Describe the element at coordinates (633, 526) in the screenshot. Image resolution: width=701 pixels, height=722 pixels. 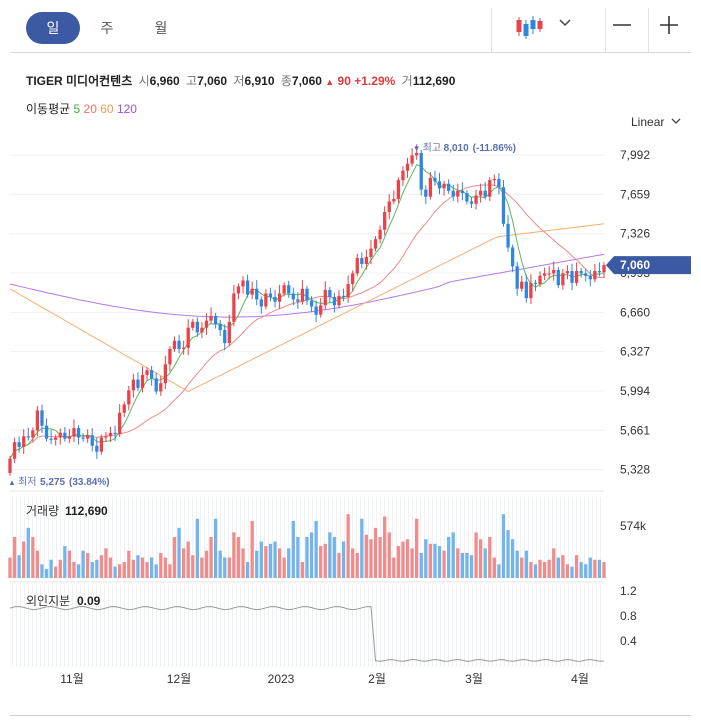
I see `volume-scale-label: 574k` at that location.